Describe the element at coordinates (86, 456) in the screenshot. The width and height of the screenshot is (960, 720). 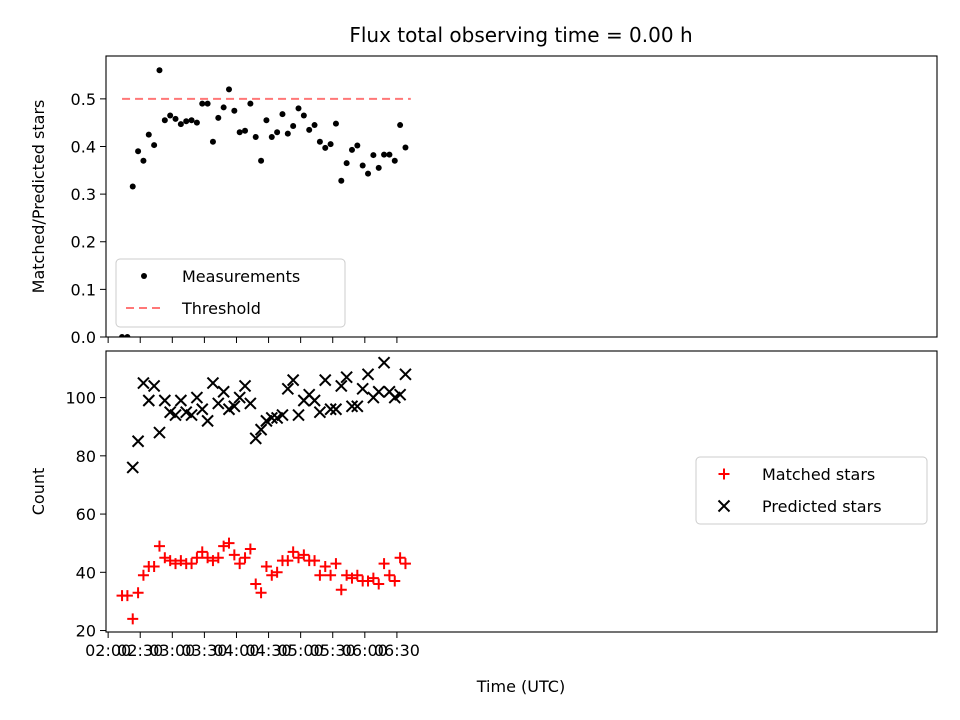
I see `y-tick-label: 80` at that location.